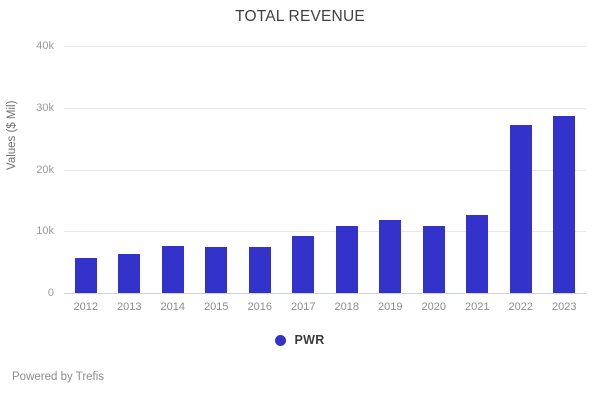 This screenshot has height=400, width=600. I want to click on bar-2013, so click(129, 273).